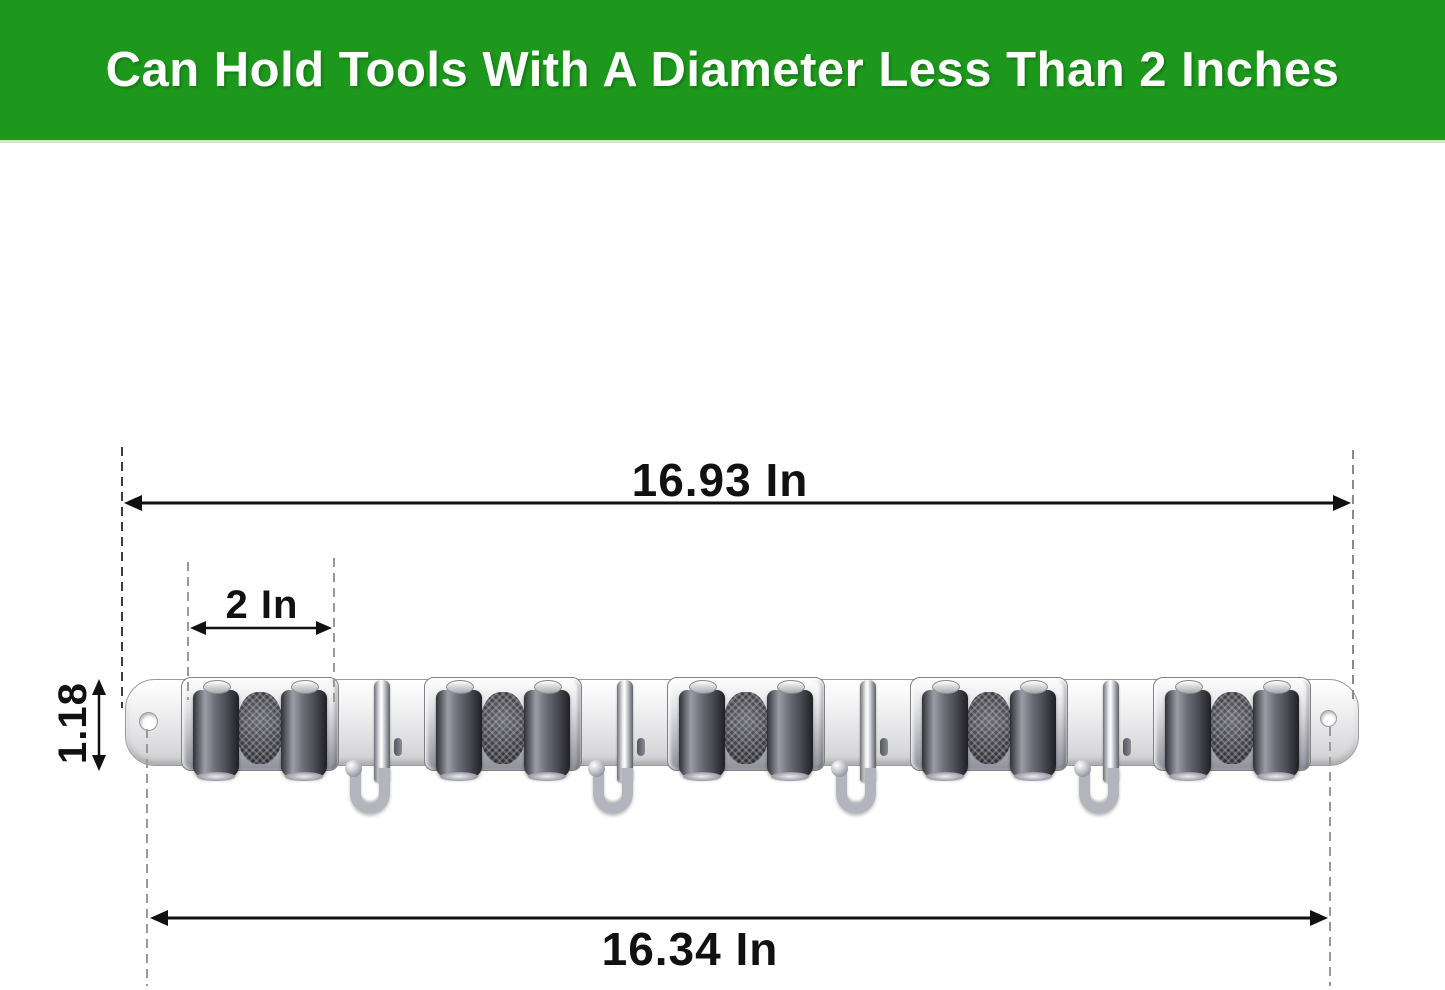  Describe the element at coordinates (262, 605) in the screenshot. I see `dimension-label-slot-spacing: 2 In` at that location.